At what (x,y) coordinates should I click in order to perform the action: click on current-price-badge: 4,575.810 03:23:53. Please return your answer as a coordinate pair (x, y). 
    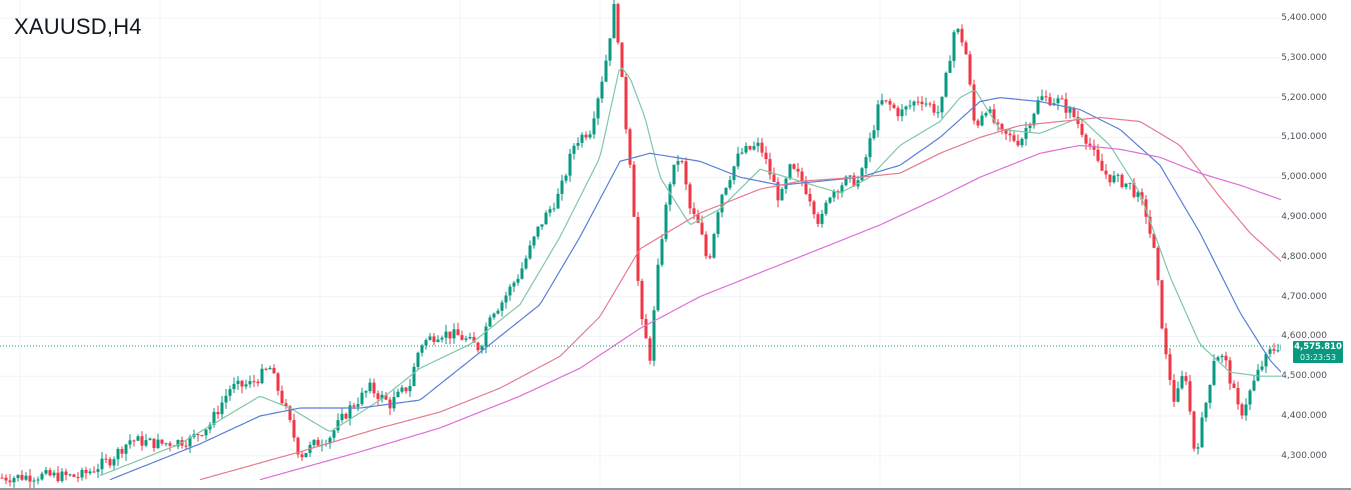
    Looking at the image, I should click on (1318, 352).